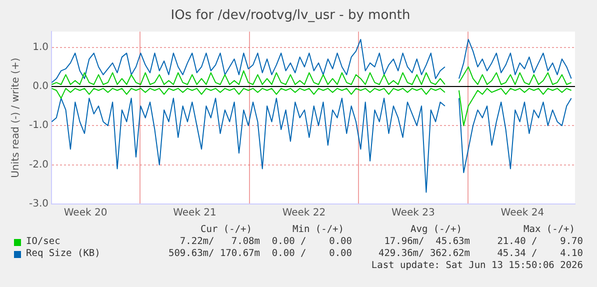  What do you see at coordinates (194, 213) in the screenshot?
I see `x-tick-label: Week 21` at bounding box center [194, 213].